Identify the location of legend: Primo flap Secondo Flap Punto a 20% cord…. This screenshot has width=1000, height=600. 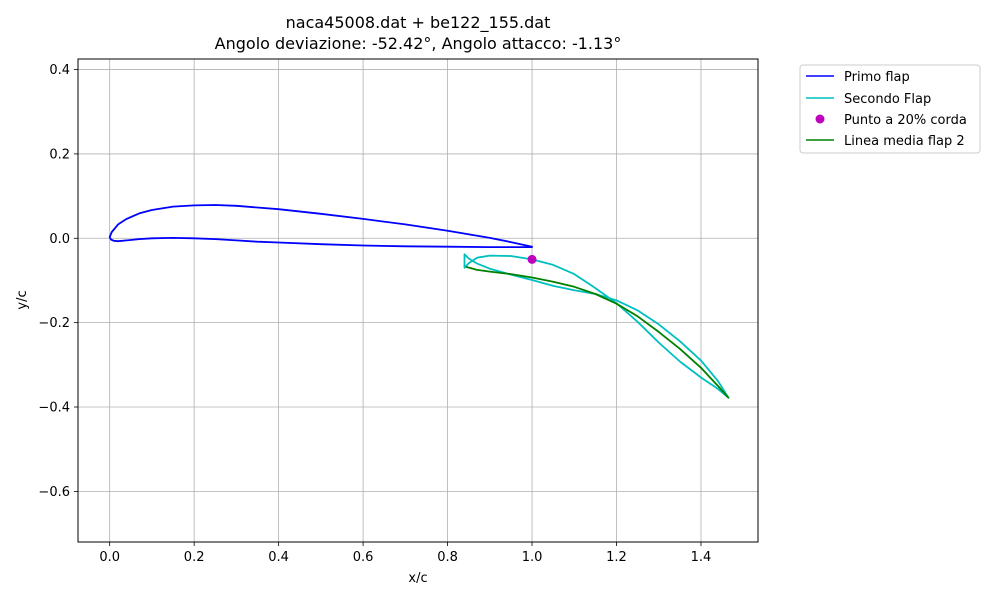
(890, 109).